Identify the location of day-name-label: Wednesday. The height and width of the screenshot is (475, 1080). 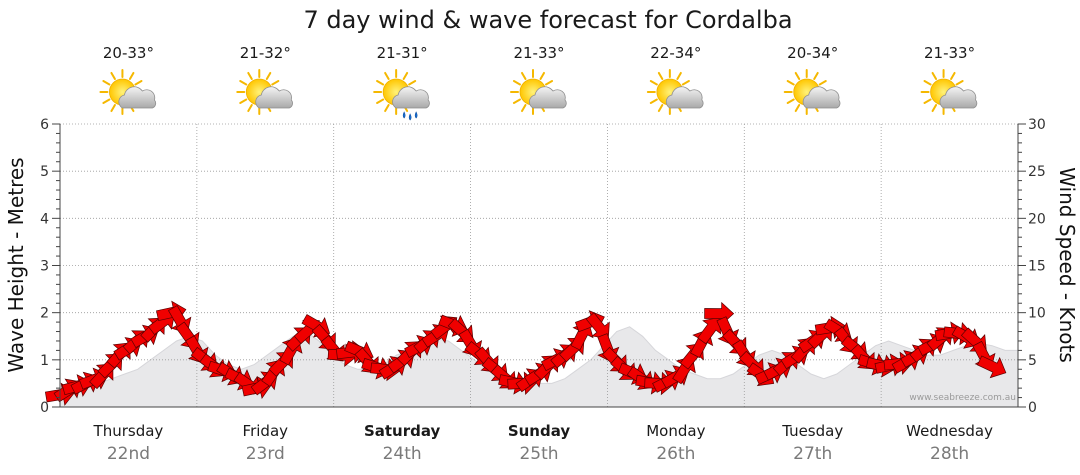
(949, 431).